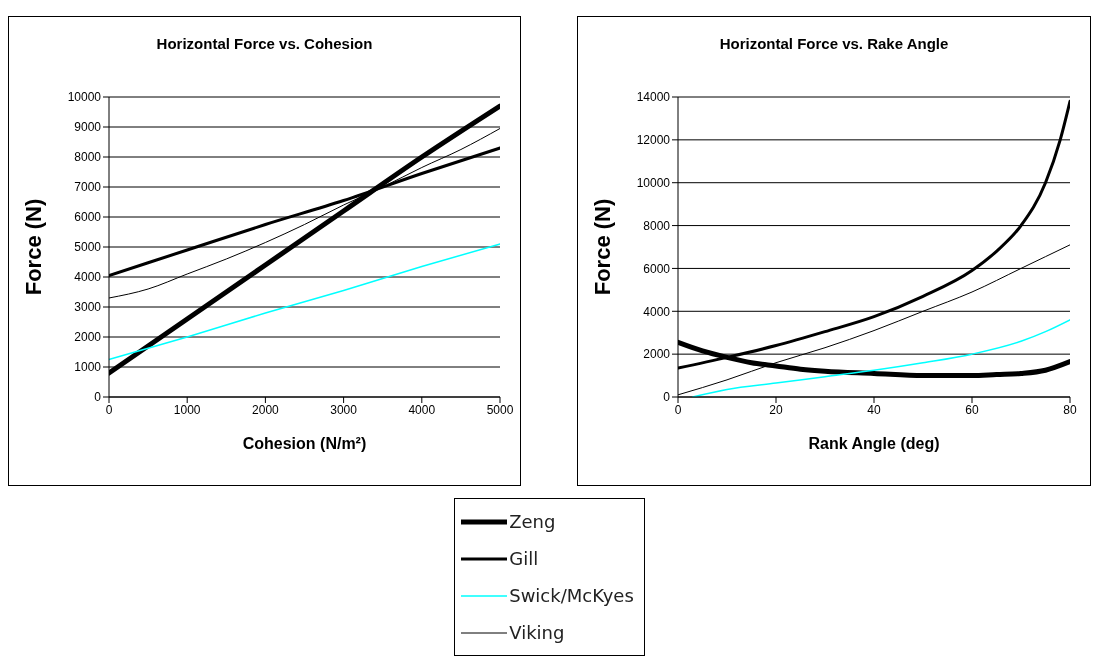 Image resolution: width=1099 pixels, height=664 pixels. Describe the element at coordinates (653, 97) in the screenshot. I see `y-tick-label: 14000` at that location.